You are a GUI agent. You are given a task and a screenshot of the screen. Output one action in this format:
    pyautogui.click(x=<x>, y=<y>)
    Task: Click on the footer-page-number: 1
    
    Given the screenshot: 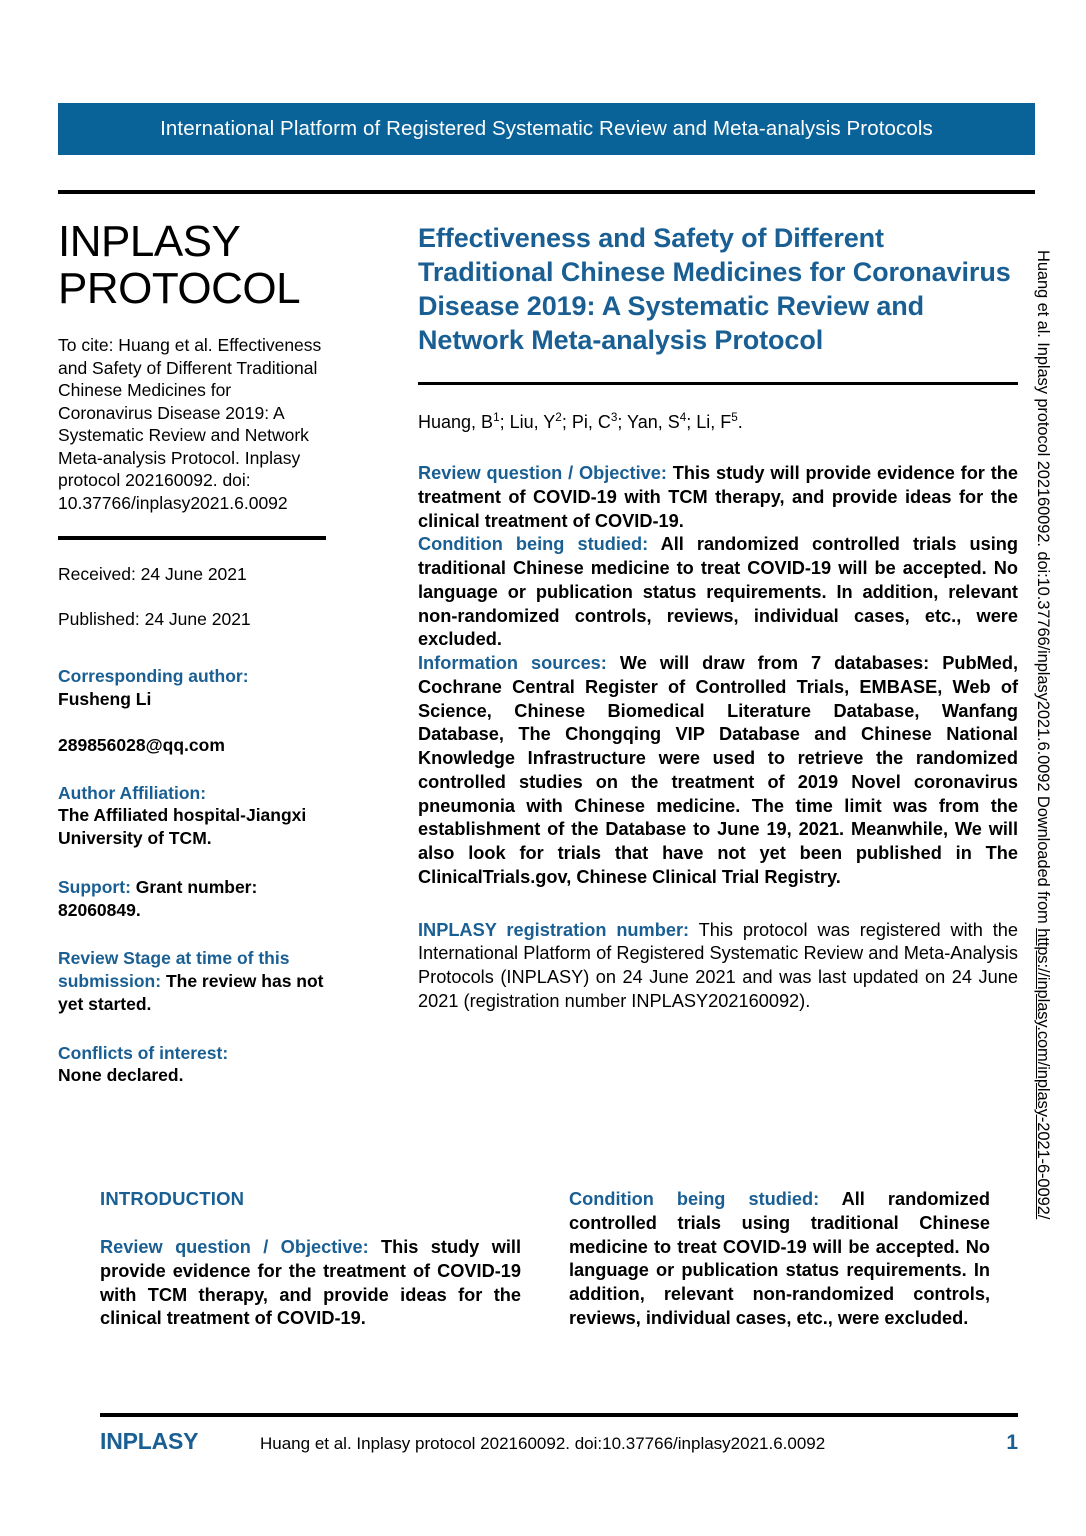 What is the action you would take?
    pyautogui.click(x=1012, y=1442)
    